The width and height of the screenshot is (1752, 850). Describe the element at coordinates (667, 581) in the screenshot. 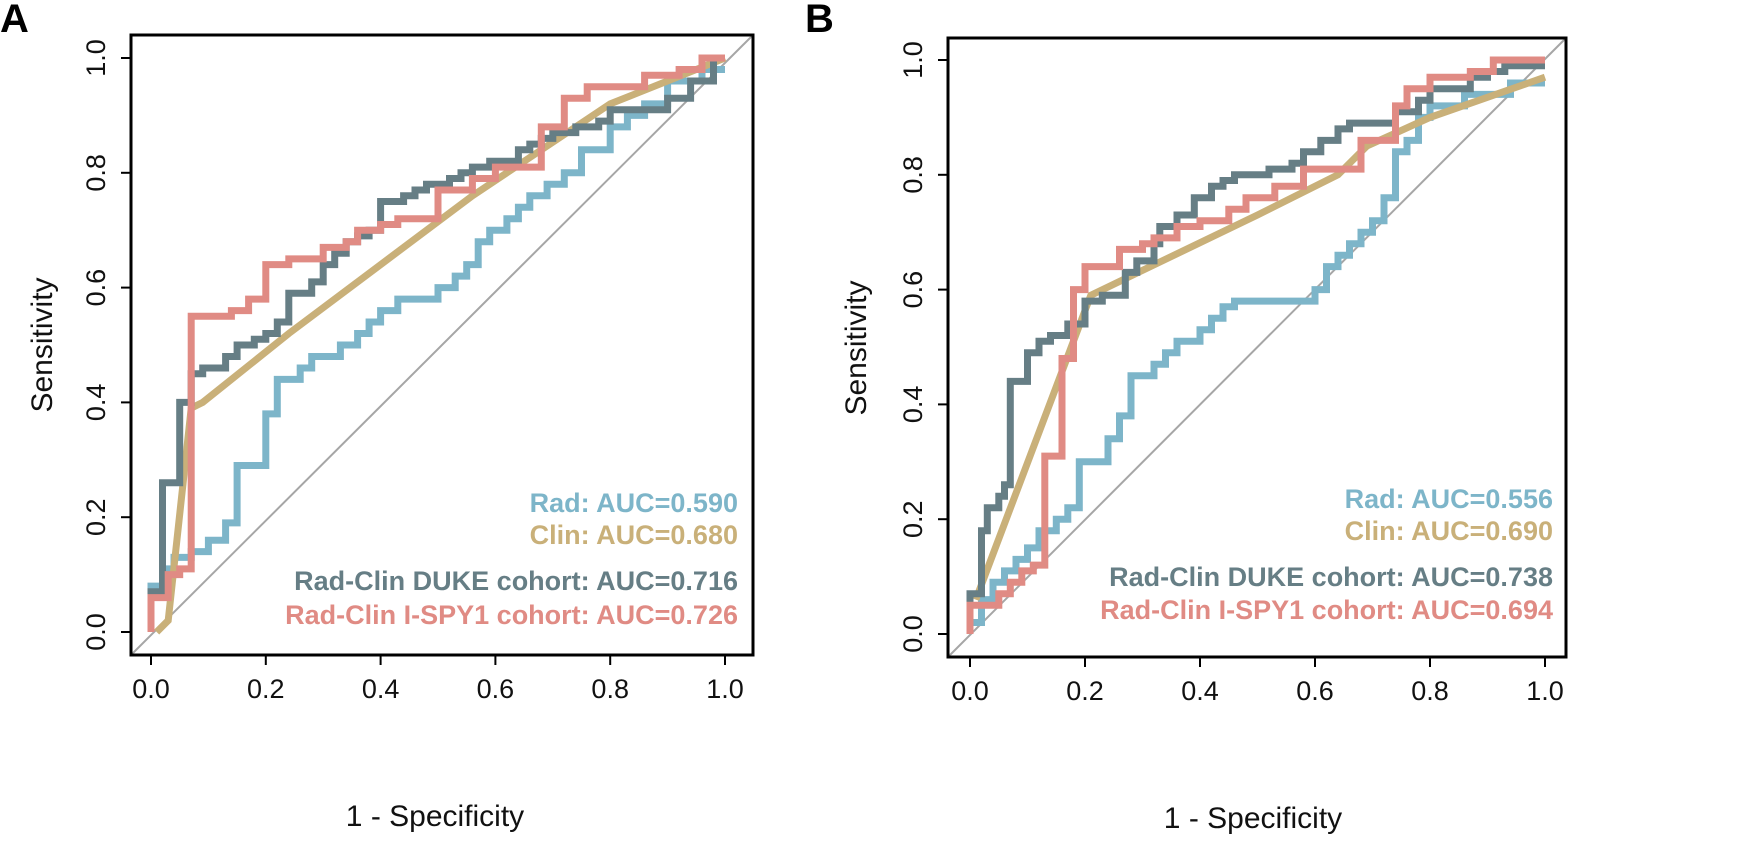

I see `legend-auc-value: AUC=0.716` at that location.